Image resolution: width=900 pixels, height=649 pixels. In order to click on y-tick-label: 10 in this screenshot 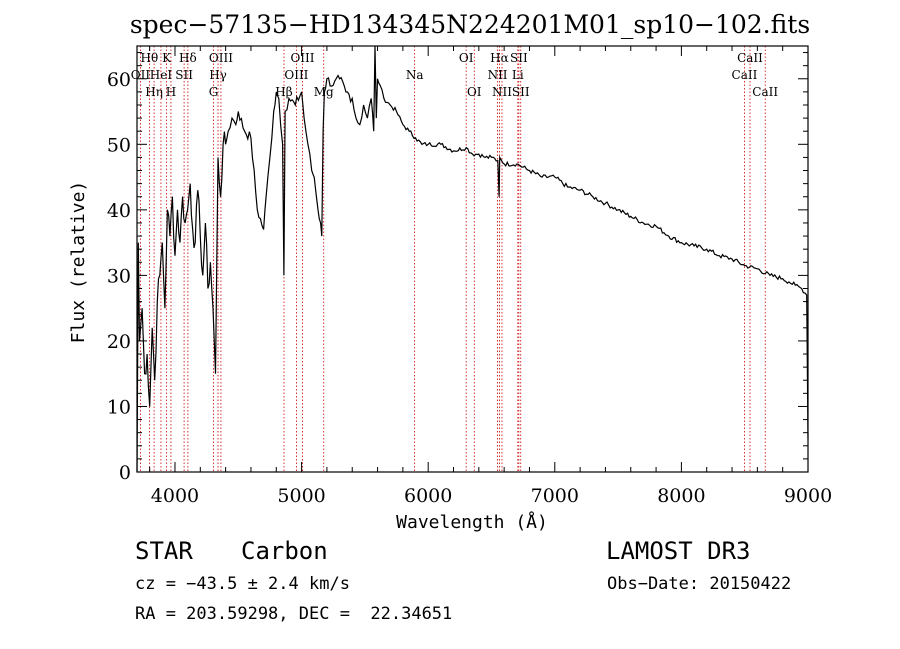, I will do `click(119, 407)`.